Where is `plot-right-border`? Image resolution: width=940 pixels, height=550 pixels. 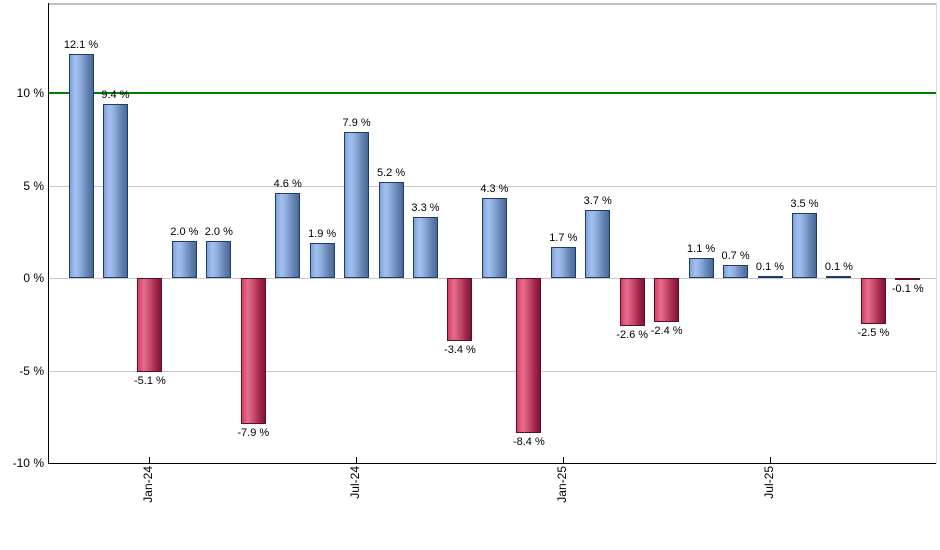
plot-right-border is located at coordinates (936, 233).